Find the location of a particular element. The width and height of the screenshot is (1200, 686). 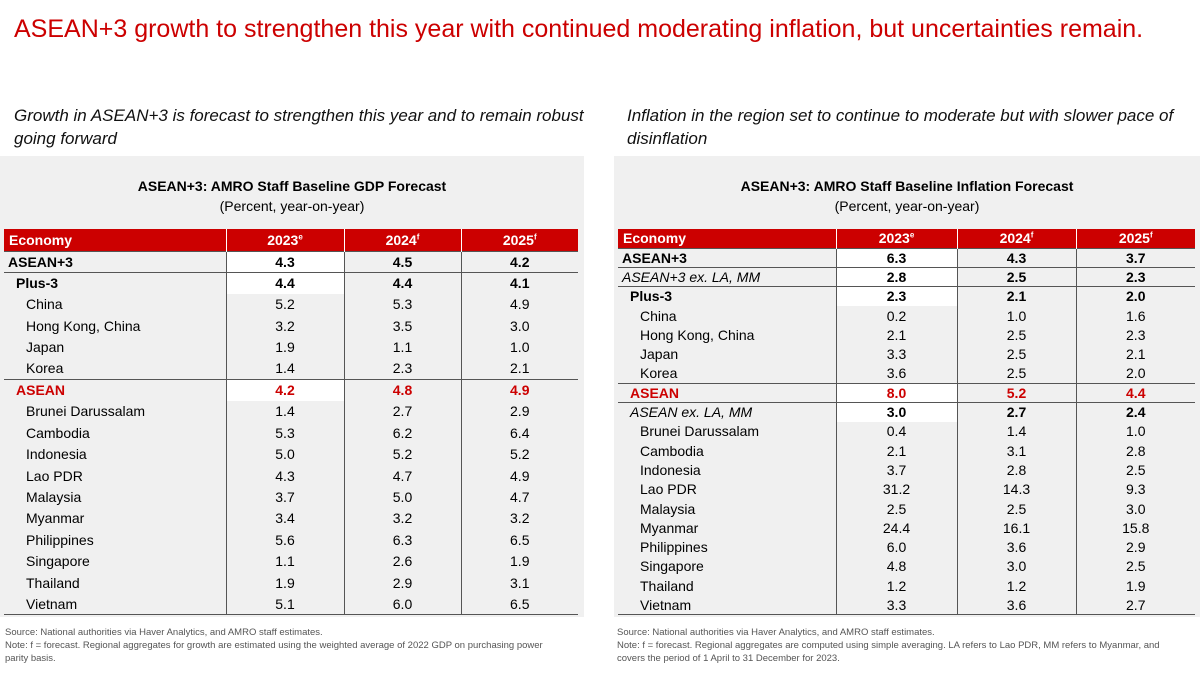

value-cell-2023: 5.0 is located at coordinates (284, 454).